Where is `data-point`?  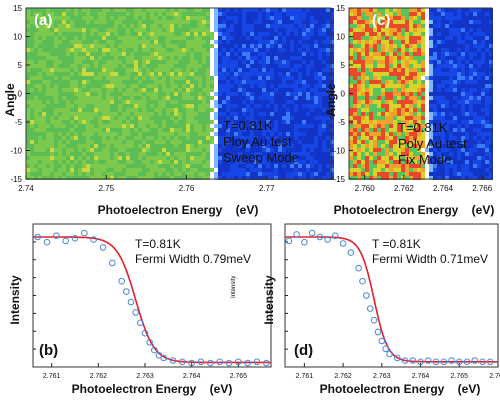 data-point is located at coordinates (103, 248).